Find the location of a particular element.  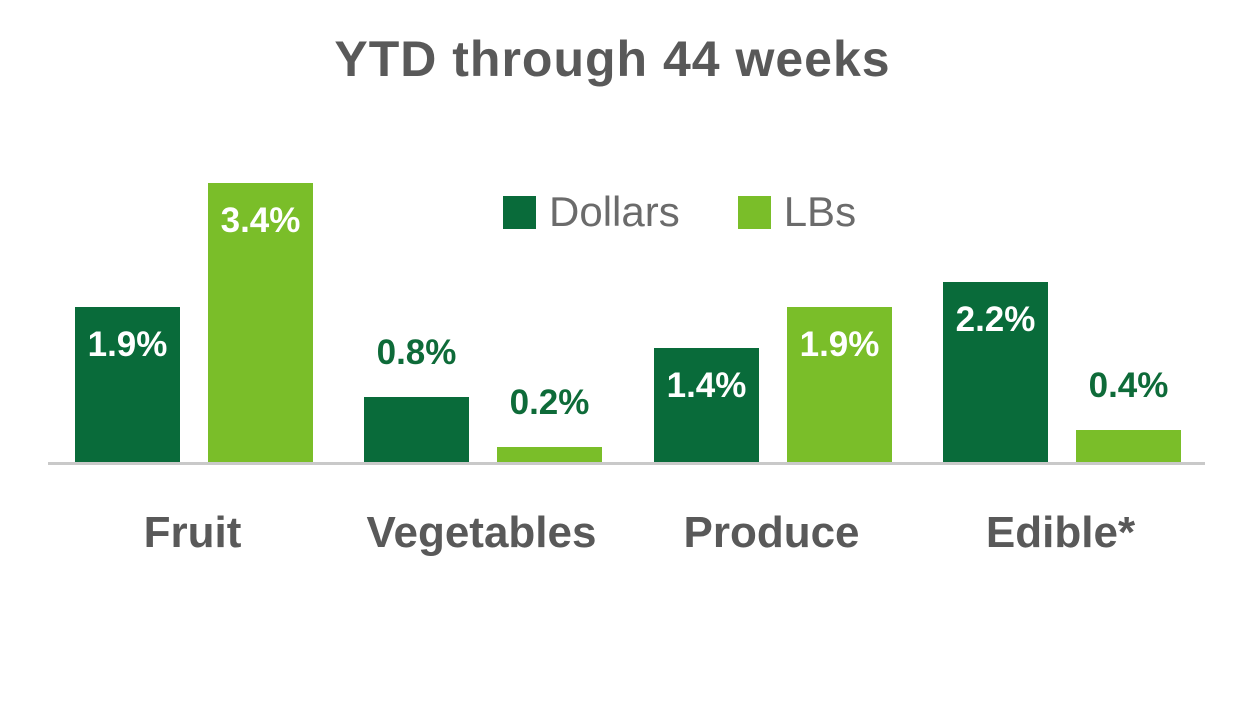

category-label-produce: Produce is located at coordinates (771, 532).